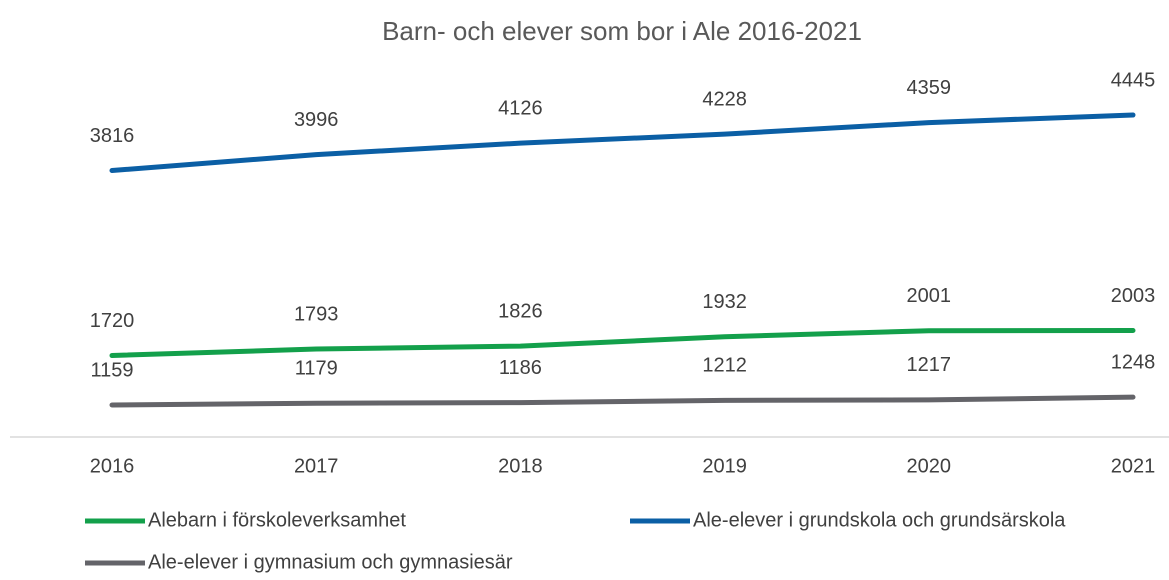  What do you see at coordinates (316, 120) in the screenshot?
I see `data-label: 3996` at bounding box center [316, 120].